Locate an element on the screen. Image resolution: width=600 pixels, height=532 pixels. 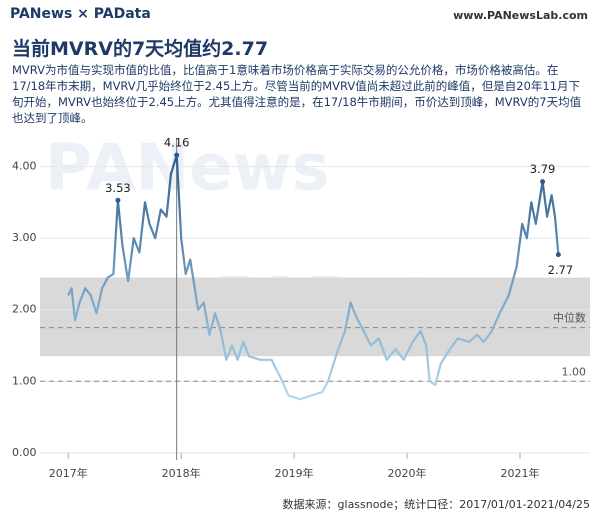
data-label: 3.79 is located at coordinates (543, 169).